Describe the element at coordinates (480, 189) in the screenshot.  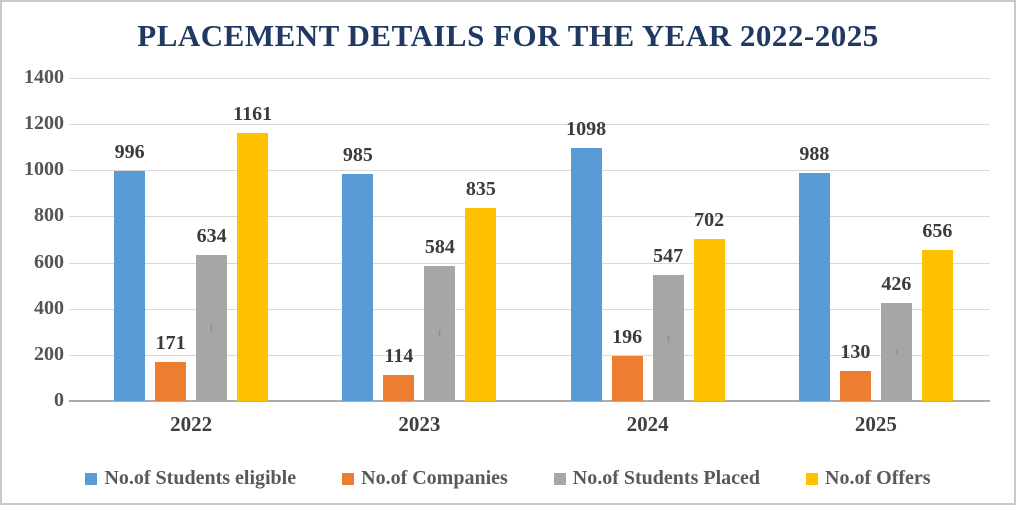
I see `data-label-2023-series-3: 835` at that location.